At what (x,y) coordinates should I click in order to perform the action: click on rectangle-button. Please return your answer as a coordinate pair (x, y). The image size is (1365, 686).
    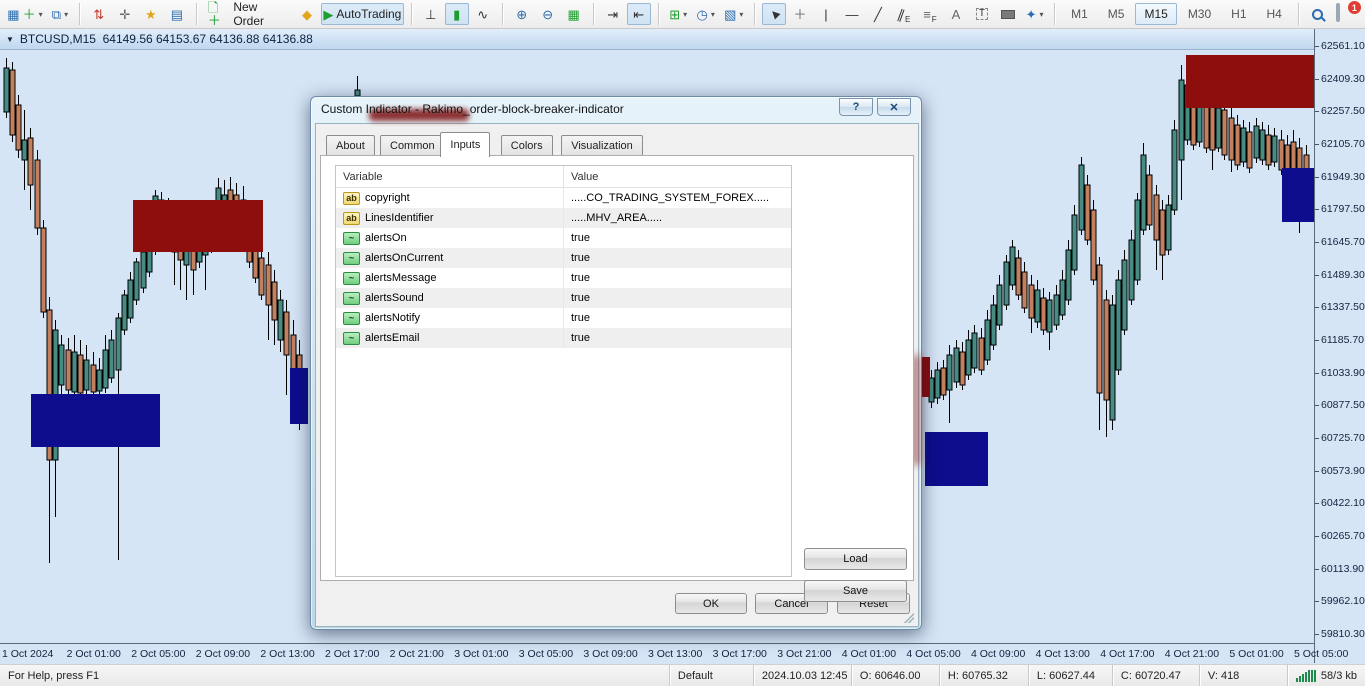
    Looking at the image, I should click on (1008, 14).